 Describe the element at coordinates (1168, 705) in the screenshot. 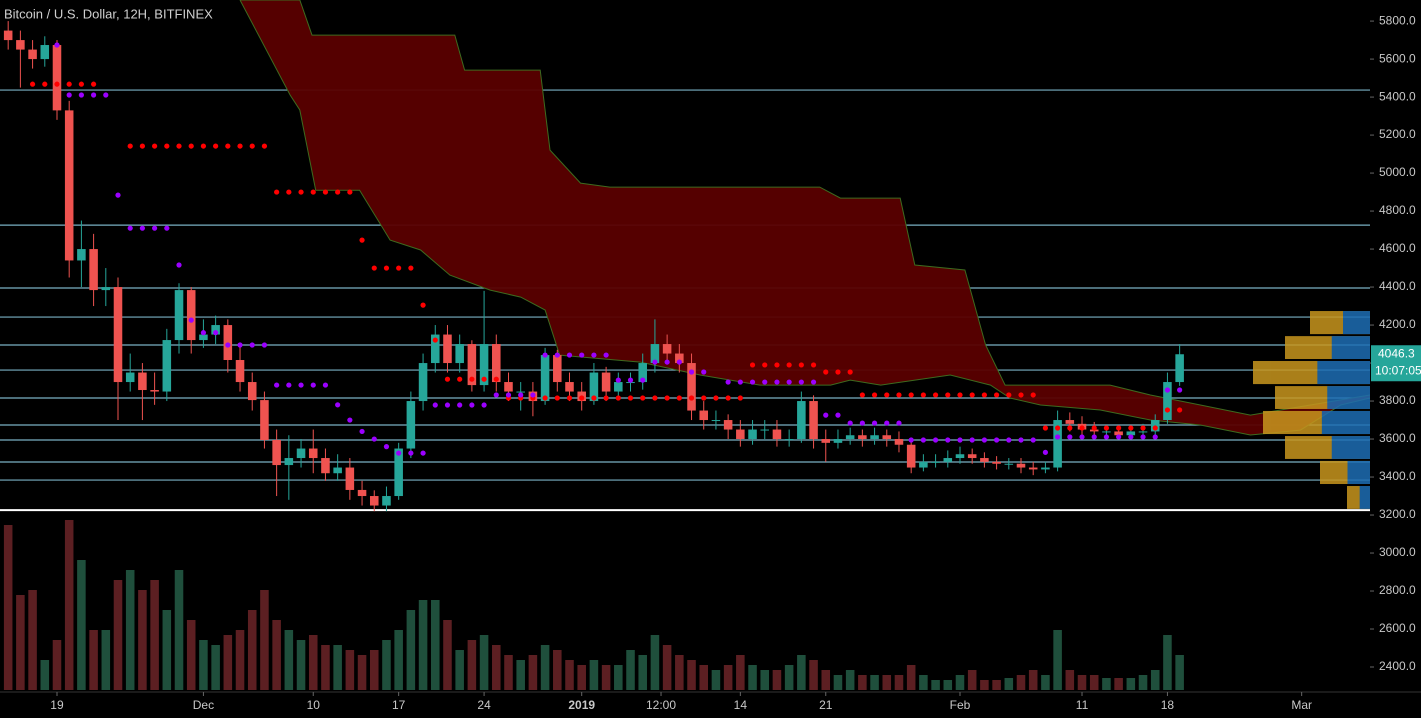

I see `x-tick-label: 18` at that location.